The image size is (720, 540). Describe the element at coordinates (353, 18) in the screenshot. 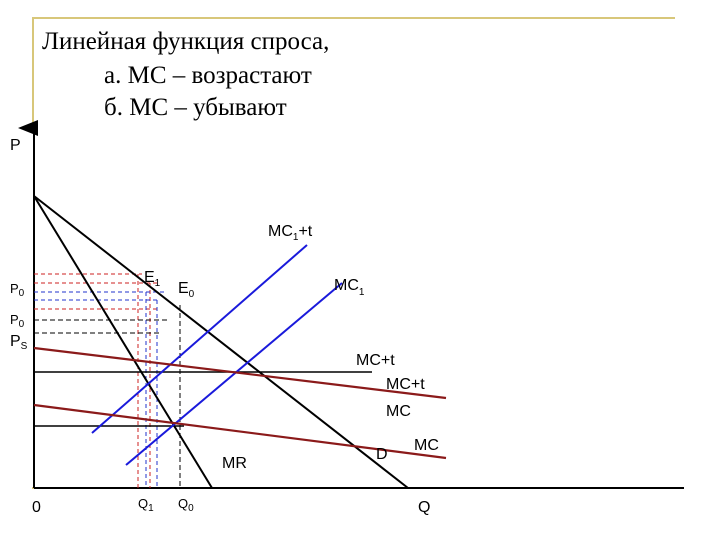

I see `frame-top-rule` at that location.